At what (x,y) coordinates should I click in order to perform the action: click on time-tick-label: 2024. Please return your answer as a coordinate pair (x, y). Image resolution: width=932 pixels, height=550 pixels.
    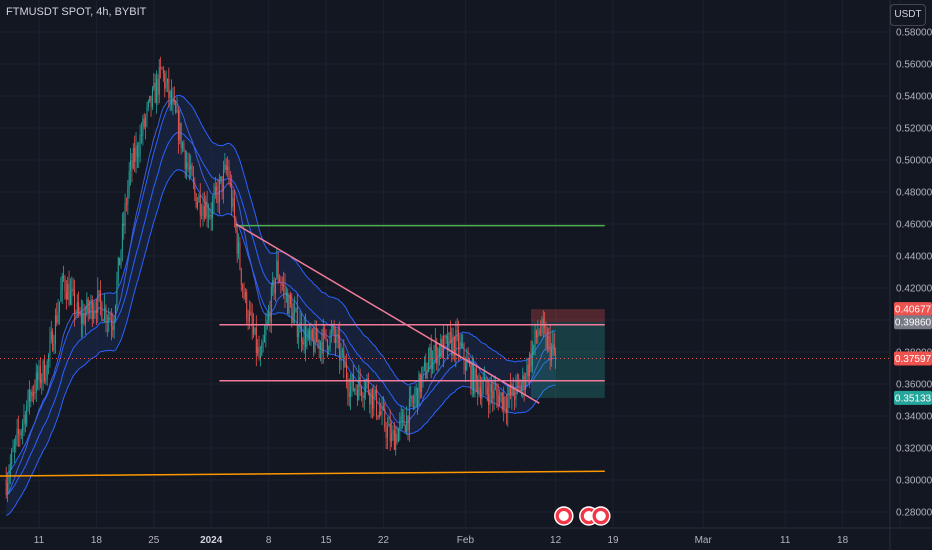
    Looking at the image, I should click on (211, 540).